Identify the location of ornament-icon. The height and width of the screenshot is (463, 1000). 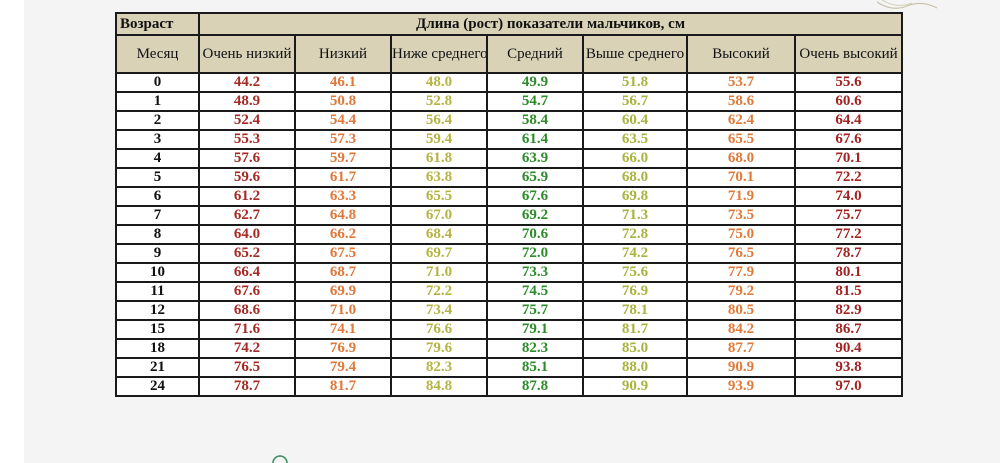
(907, 4).